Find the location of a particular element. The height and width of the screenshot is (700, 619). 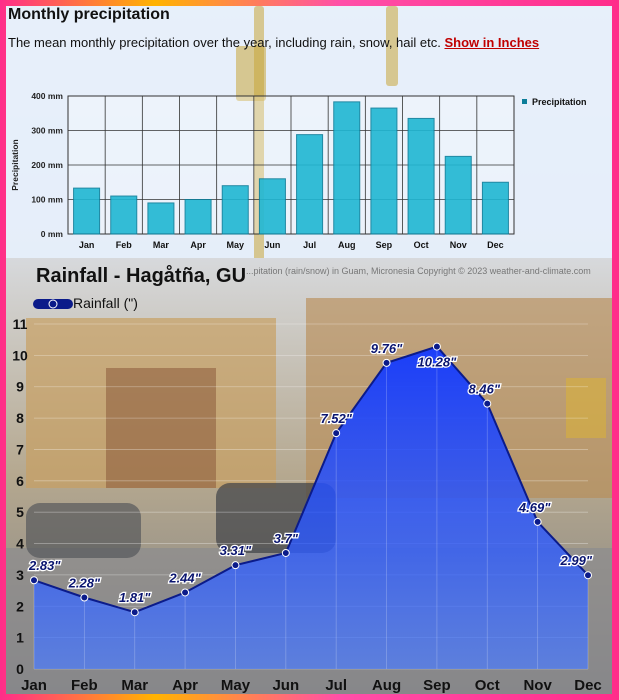

data-label: 9.76" is located at coordinates (387, 348).